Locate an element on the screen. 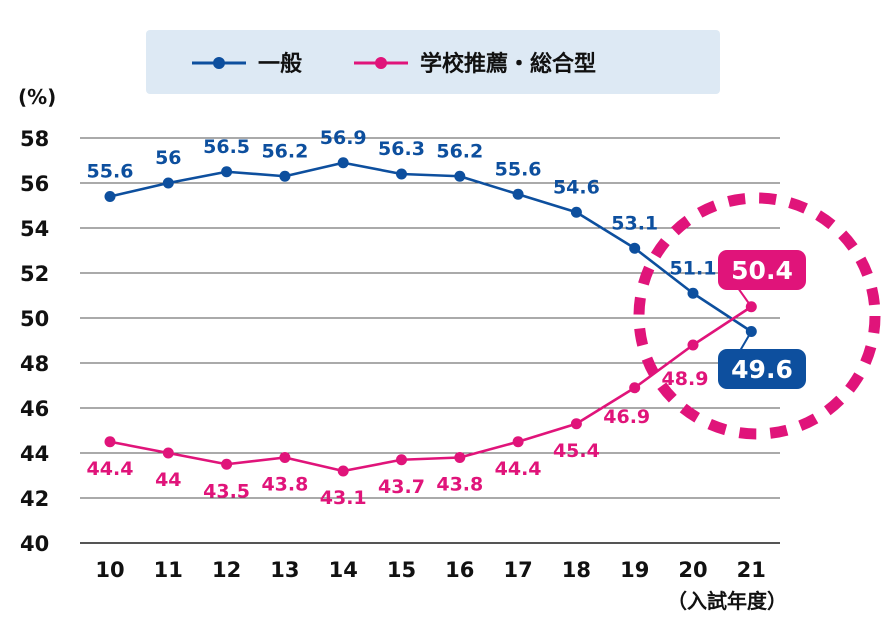  y-tick-label: 58 is located at coordinates (34, 139).